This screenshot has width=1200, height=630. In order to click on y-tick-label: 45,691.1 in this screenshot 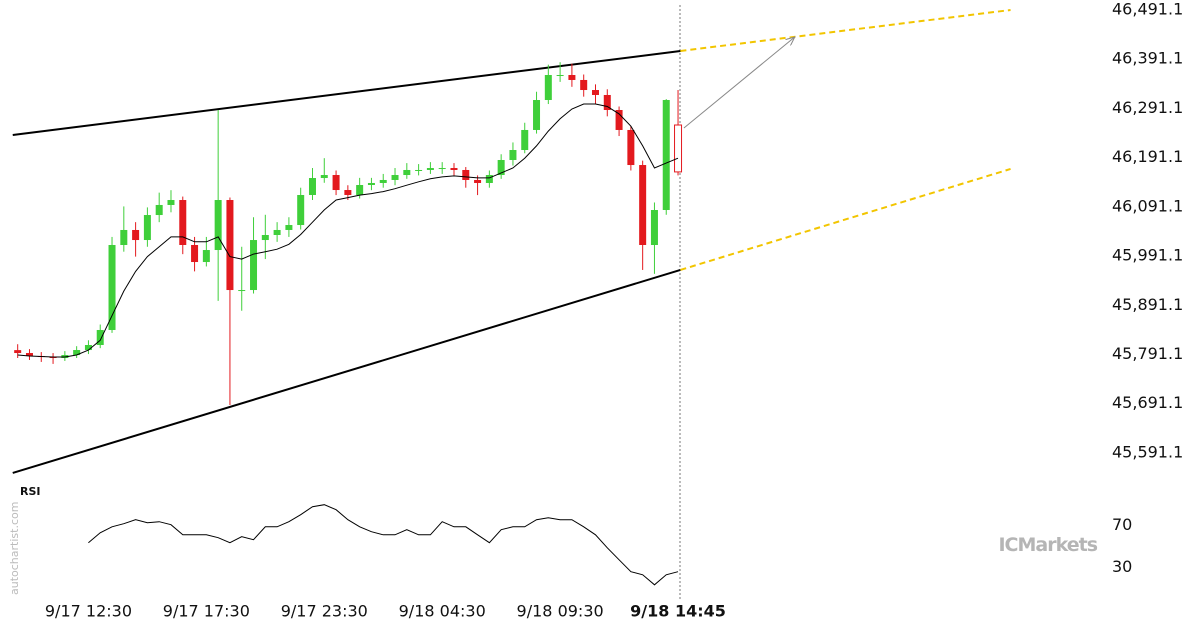, I will do `click(1147, 402)`.